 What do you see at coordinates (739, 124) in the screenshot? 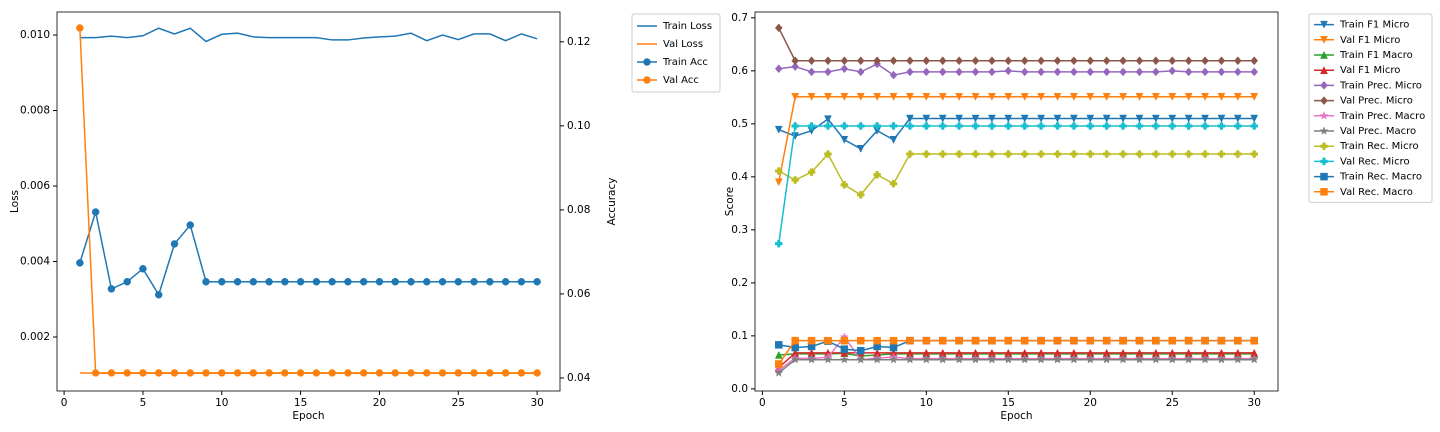
I see `y-tick-label: 0.5` at bounding box center [739, 124].